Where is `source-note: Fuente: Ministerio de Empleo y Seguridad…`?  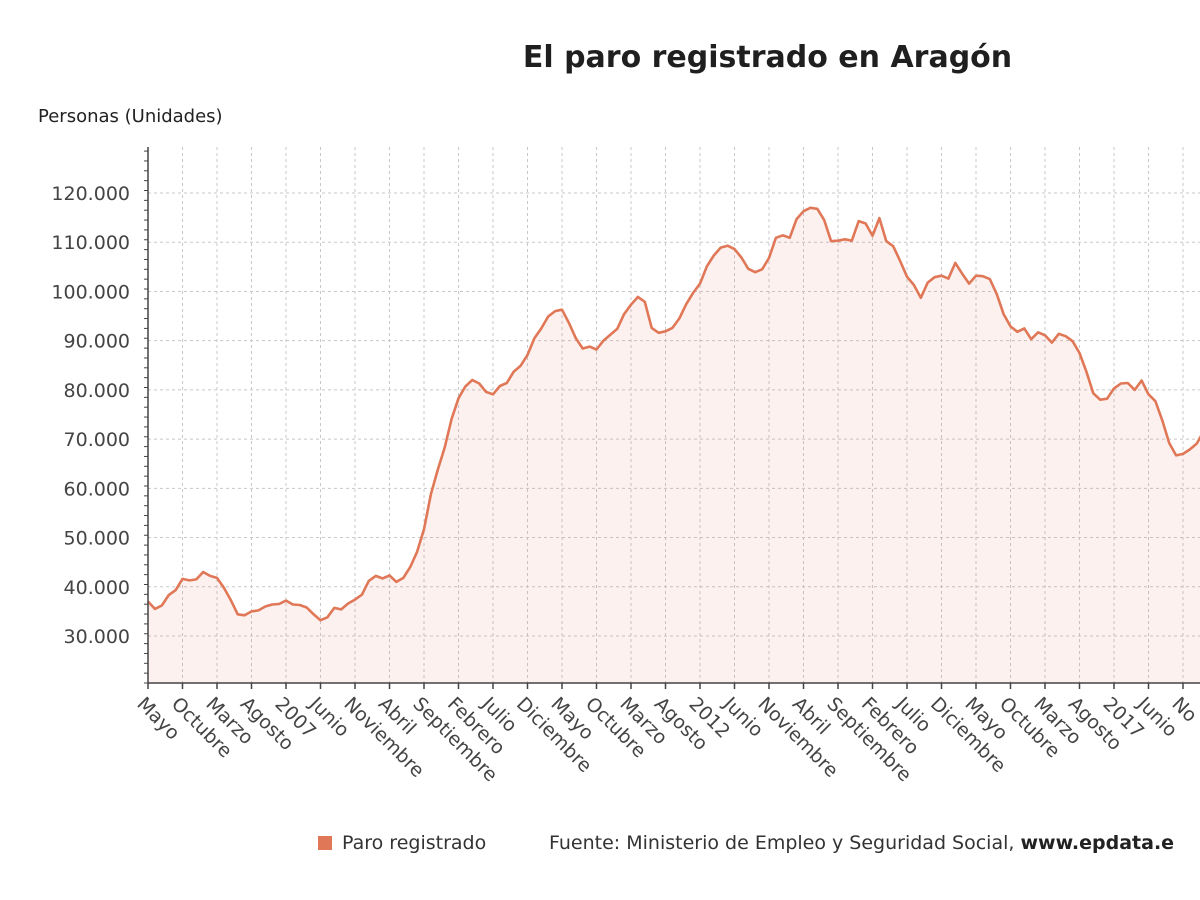
source-note: Fuente: Ministerio de Empleo y Seguridad… is located at coordinates (861, 843).